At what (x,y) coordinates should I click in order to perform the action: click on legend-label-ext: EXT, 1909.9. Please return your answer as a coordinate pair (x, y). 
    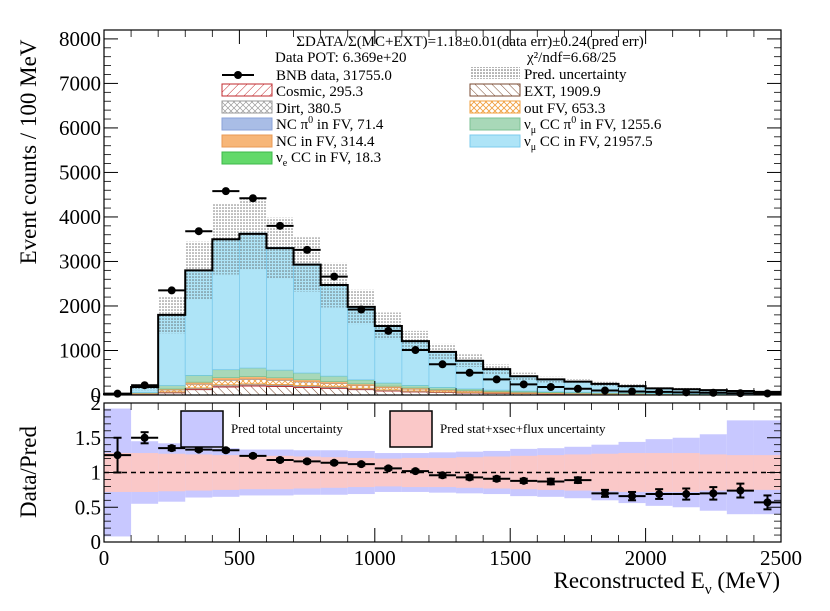
    Looking at the image, I should click on (562, 92).